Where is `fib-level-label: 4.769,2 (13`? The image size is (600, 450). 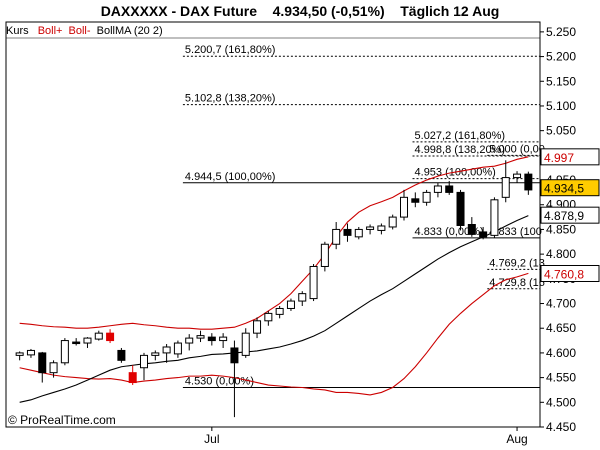 fib-level-label: 4.769,2 (13 is located at coordinates (517, 263).